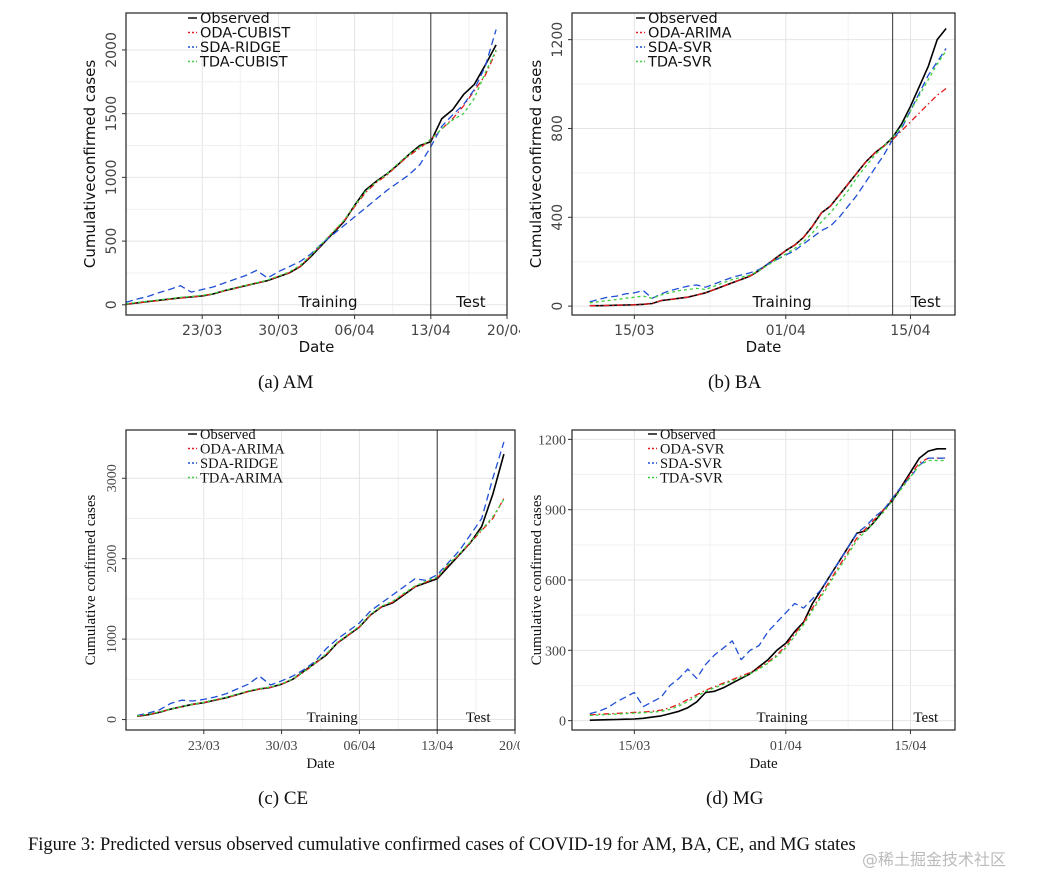  Describe the element at coordinates (245, 34) in the screenshot. I see `legend-entry: ODA-CUBIST` at that location.